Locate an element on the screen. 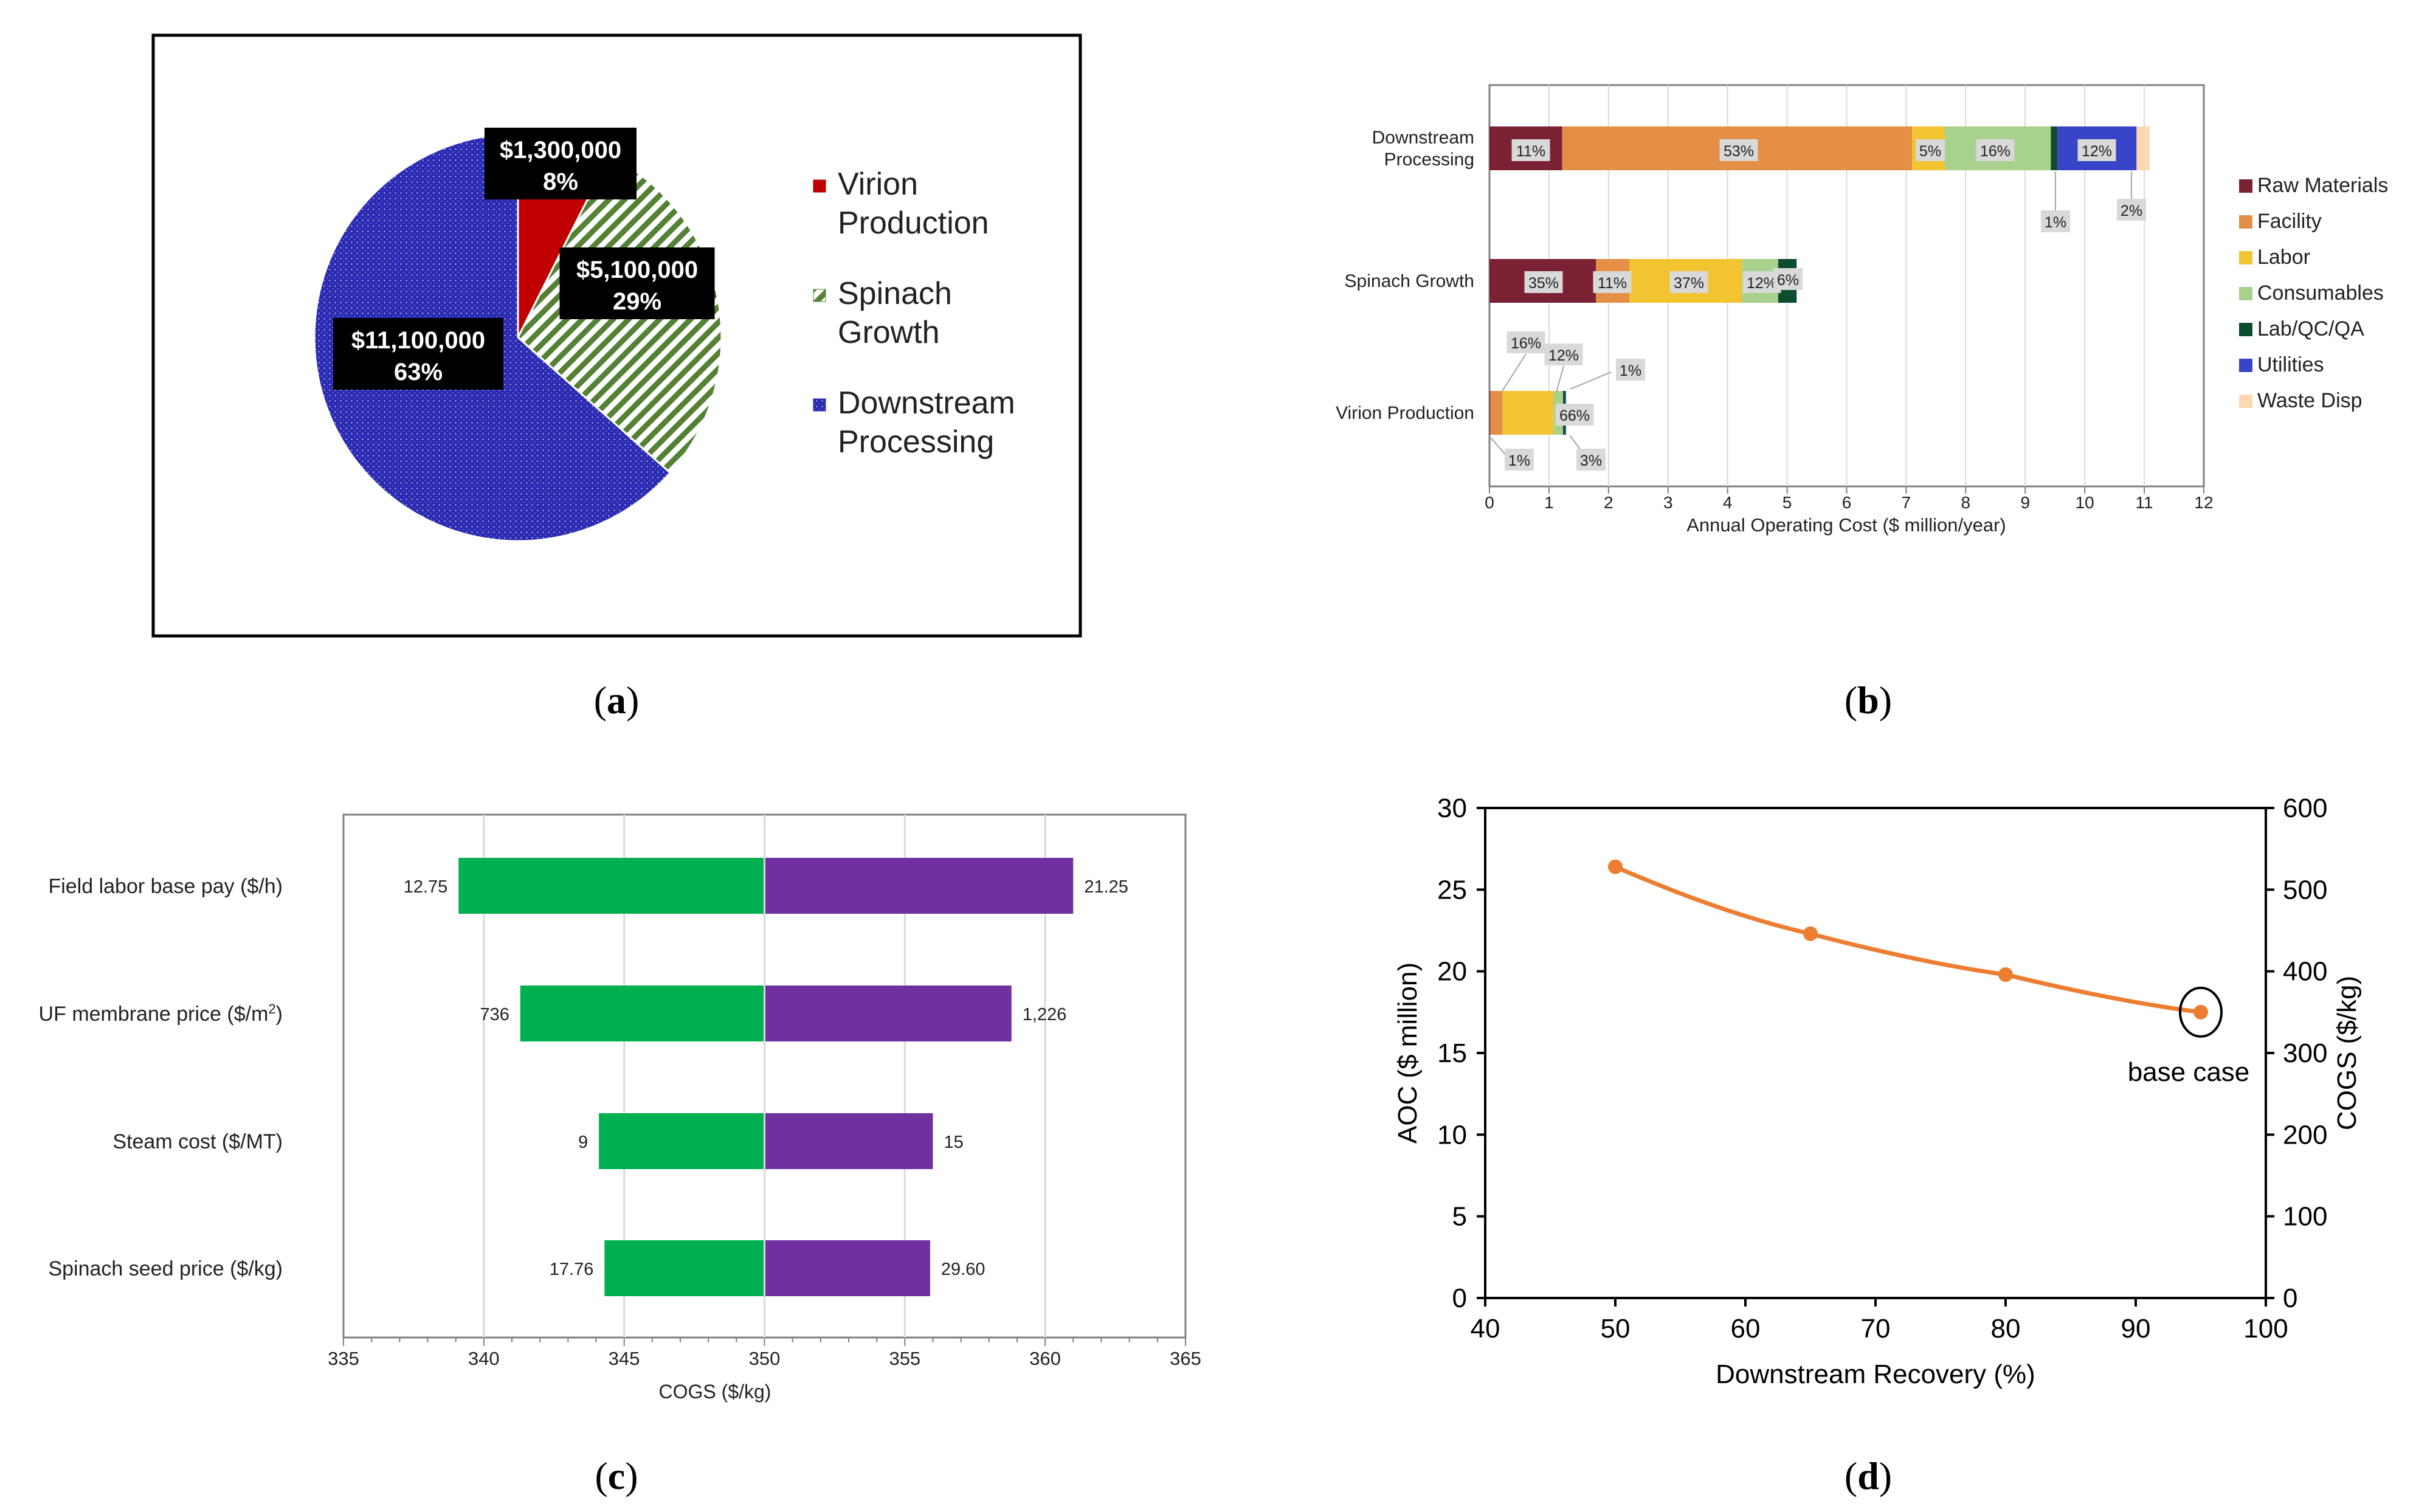 Image resolution: width=2433 pixels, height=1512 pixels. x-tick-label-b: 8 is located at coordinates (1966, 502).